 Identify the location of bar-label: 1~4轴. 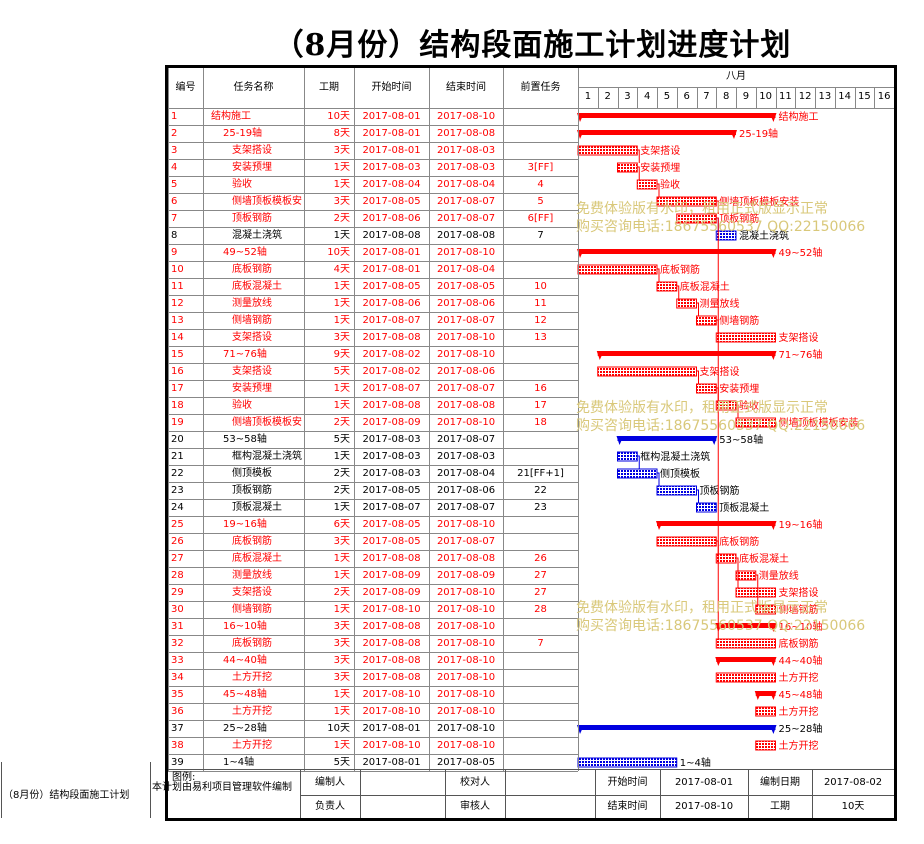
(695, 762).